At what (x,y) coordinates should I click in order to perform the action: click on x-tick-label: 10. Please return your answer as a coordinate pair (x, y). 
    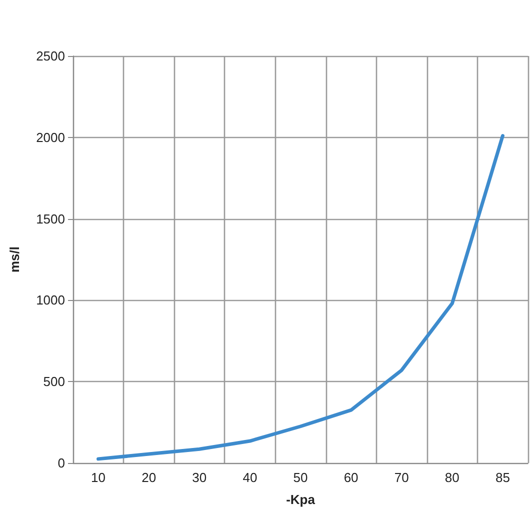
    Looking at the image, I should click on (98, 477).